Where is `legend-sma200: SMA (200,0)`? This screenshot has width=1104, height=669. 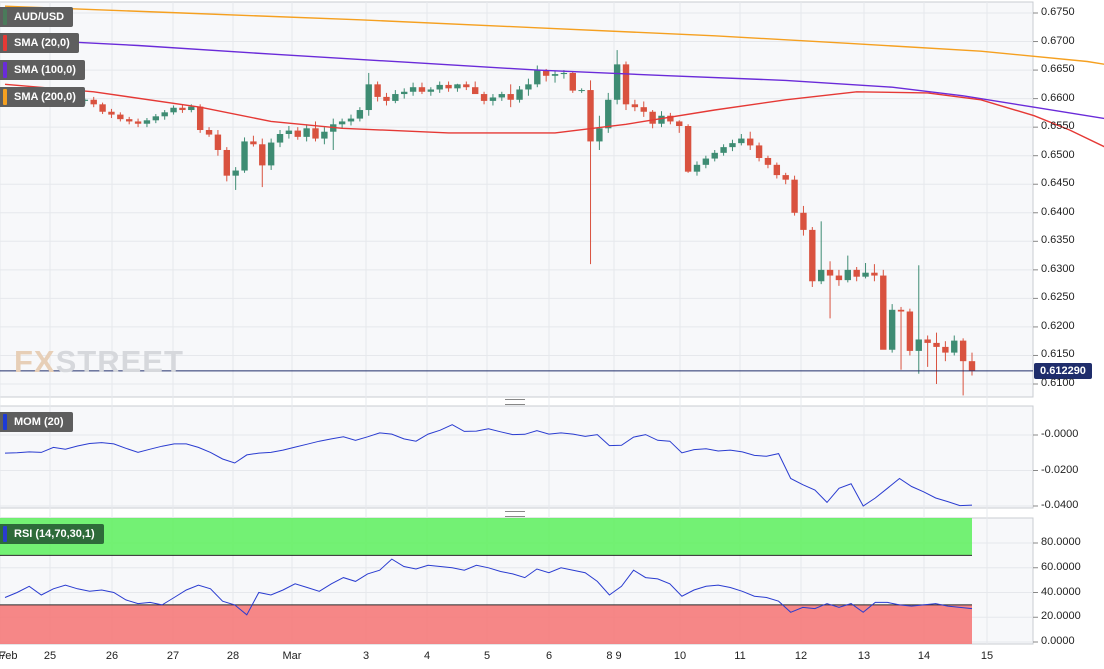 legend-sma200: SMA (200,0) is located at coordinates (42, 97).